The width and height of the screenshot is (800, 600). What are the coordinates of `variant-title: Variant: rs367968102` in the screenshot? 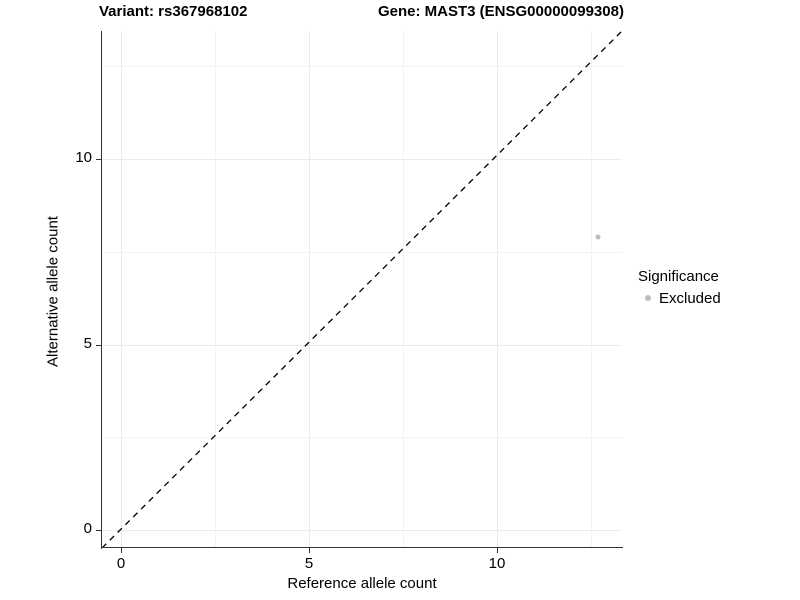 It's located at (173, 11).